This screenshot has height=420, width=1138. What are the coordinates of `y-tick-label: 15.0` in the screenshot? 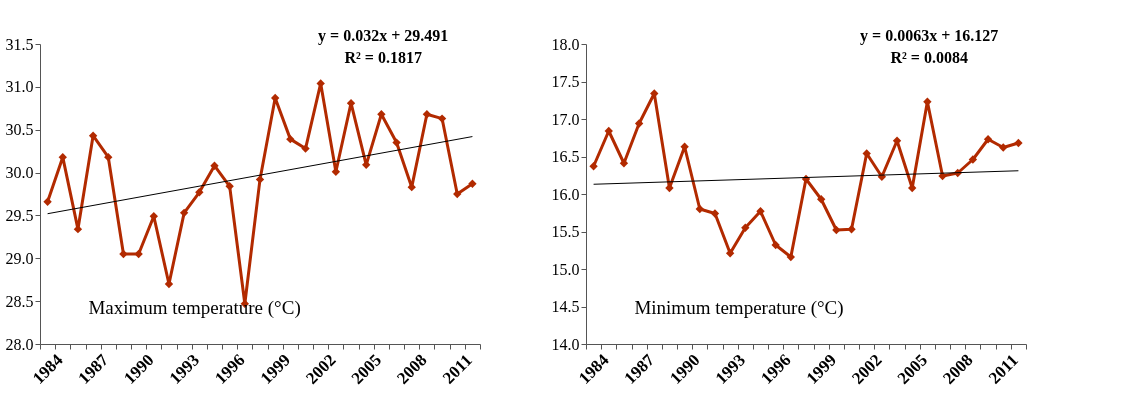 It's located at (565, 269).